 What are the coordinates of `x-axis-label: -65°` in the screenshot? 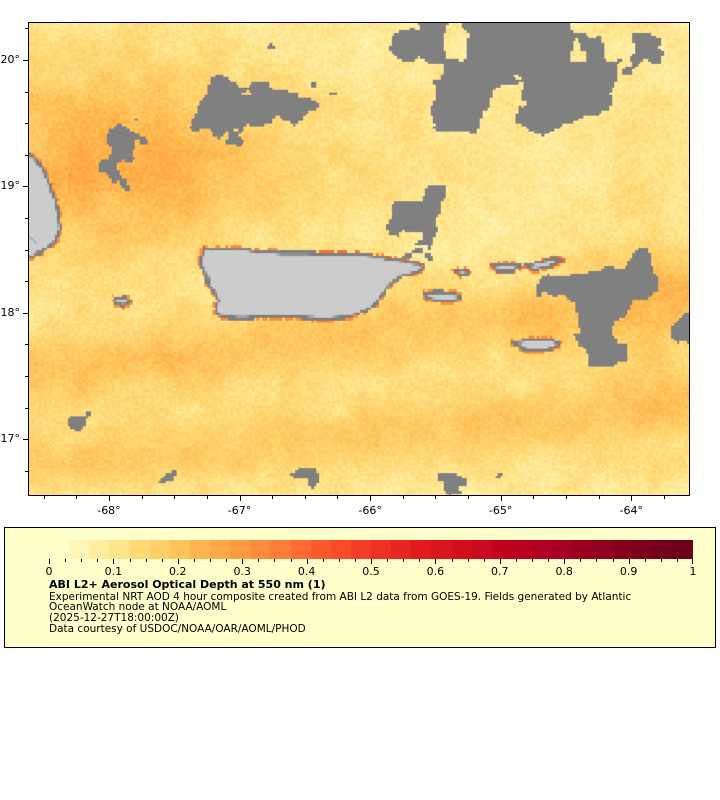 It's located at (500, 510).